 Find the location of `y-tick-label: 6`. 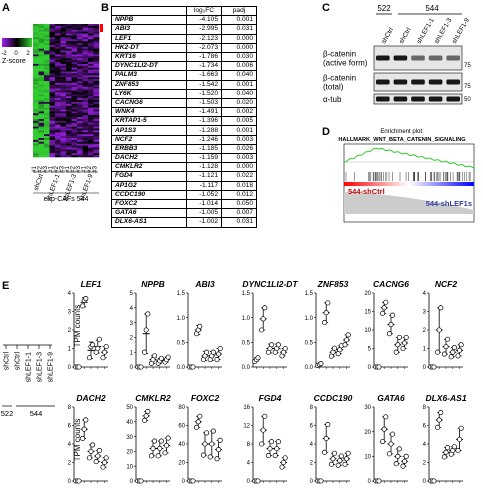

y-tick-label: 6 is located at coordinates (70, 427).